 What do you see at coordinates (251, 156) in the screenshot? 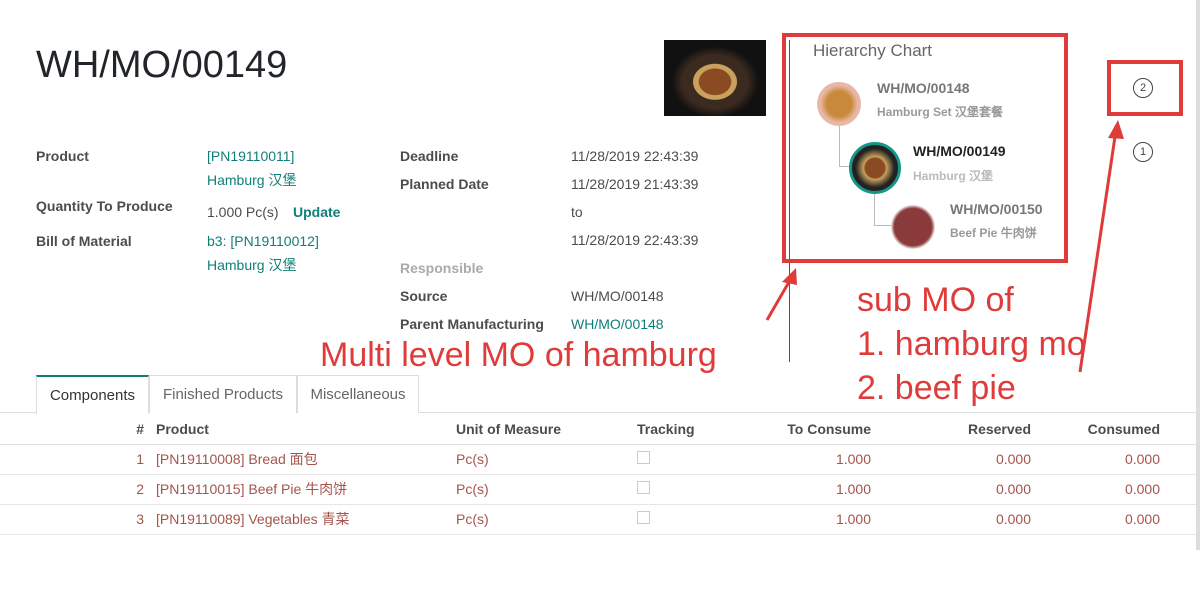
I see `product-code-link: [PN19110011]` at bounding box center [251, 156].